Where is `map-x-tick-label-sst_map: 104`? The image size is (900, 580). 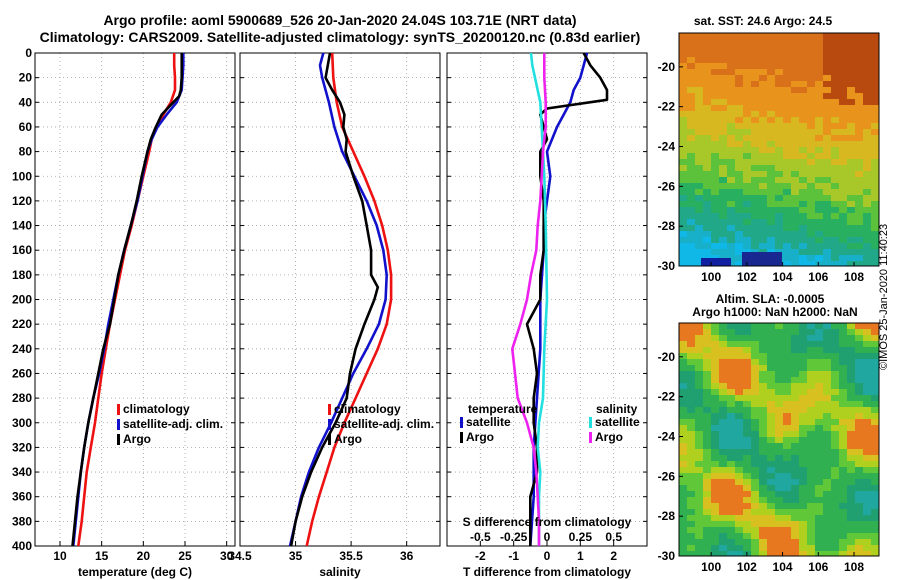
map-x-tick-label-sst_map: 104 is located at coordinates (783, 277).